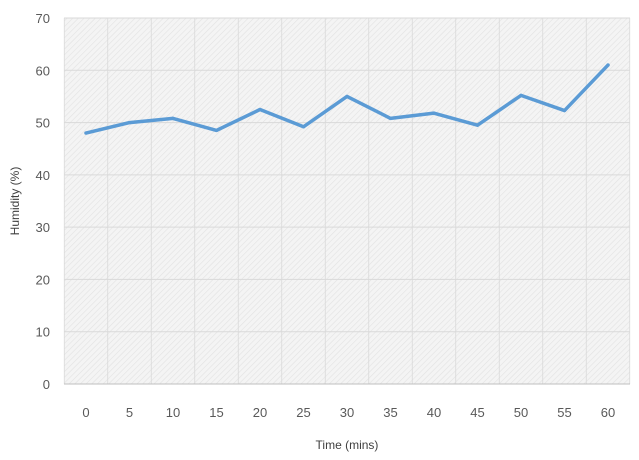  What do you see at coordinates (608, 412) in the screenshot?
I see `x-tick-label: 60` at bounding box center [608, 412].